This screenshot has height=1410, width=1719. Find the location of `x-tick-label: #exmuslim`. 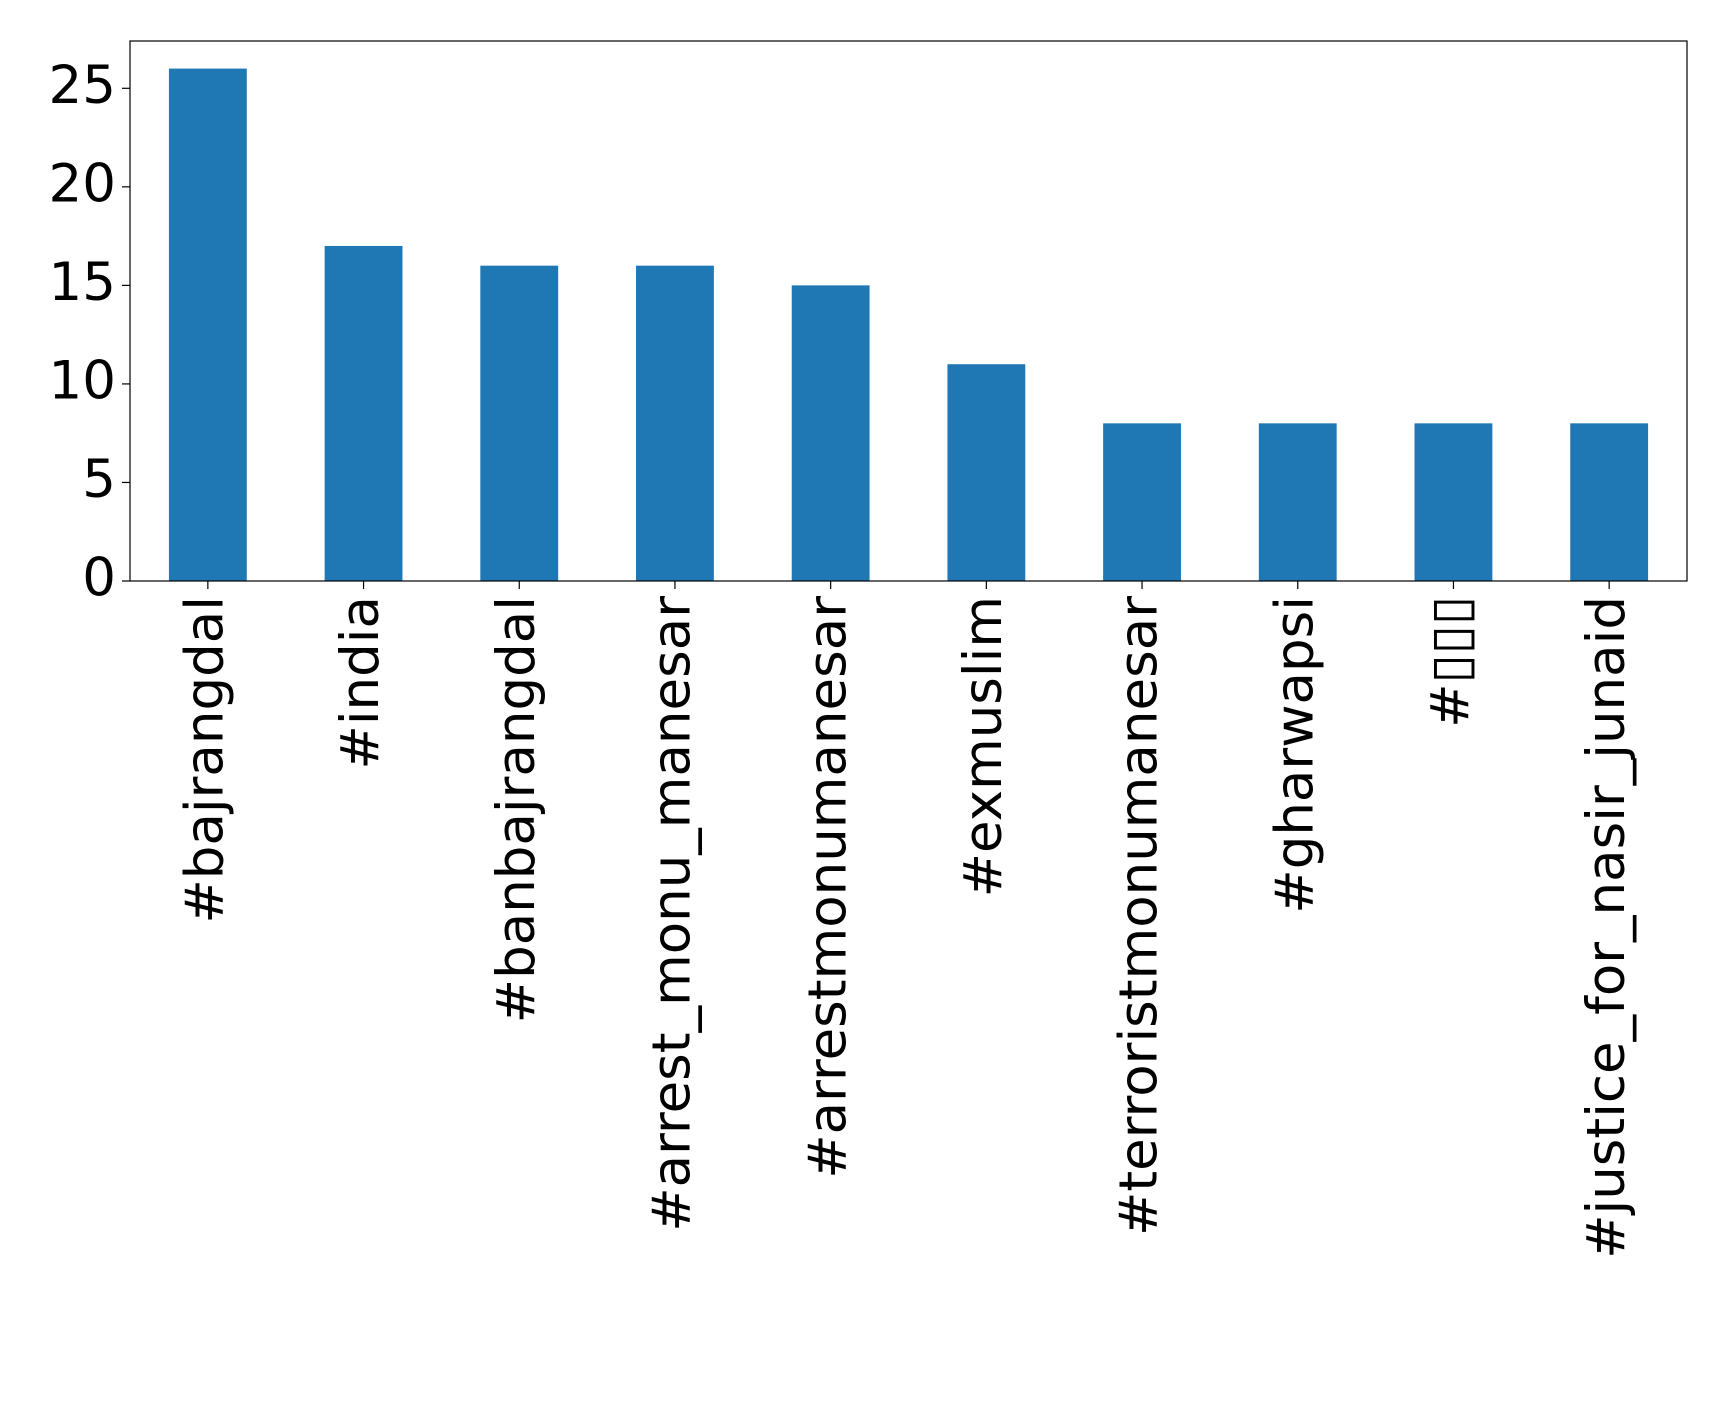

x-tick-label: #exmuslim is located at coordinates (983, 746).